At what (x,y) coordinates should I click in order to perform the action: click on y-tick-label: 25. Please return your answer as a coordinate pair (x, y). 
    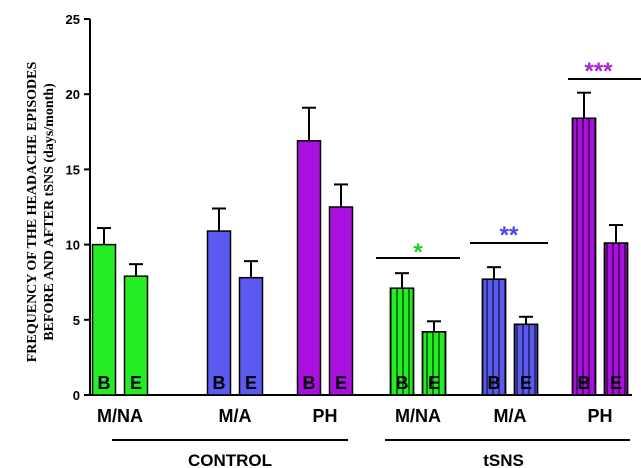
    Looking at the image, I should click on (73, 19).